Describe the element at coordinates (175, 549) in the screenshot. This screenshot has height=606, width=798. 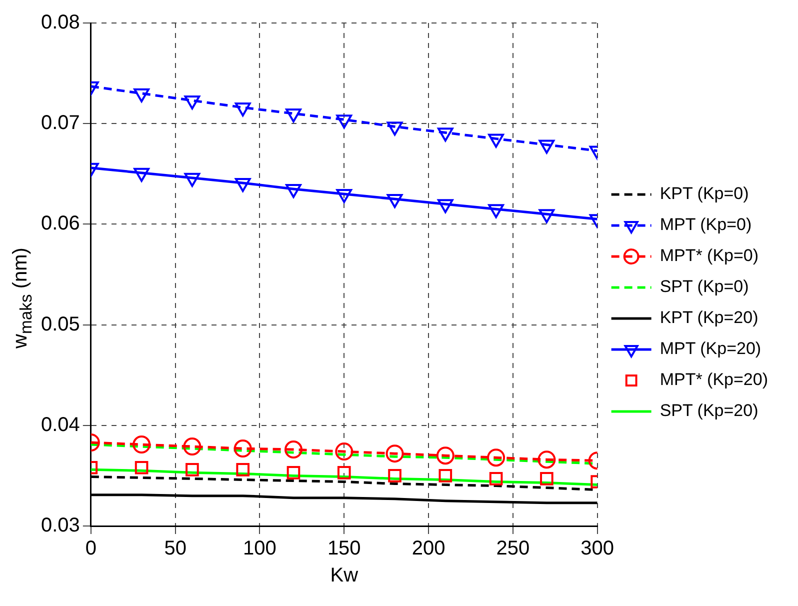
I see `x-tick-label: 50` at that location.